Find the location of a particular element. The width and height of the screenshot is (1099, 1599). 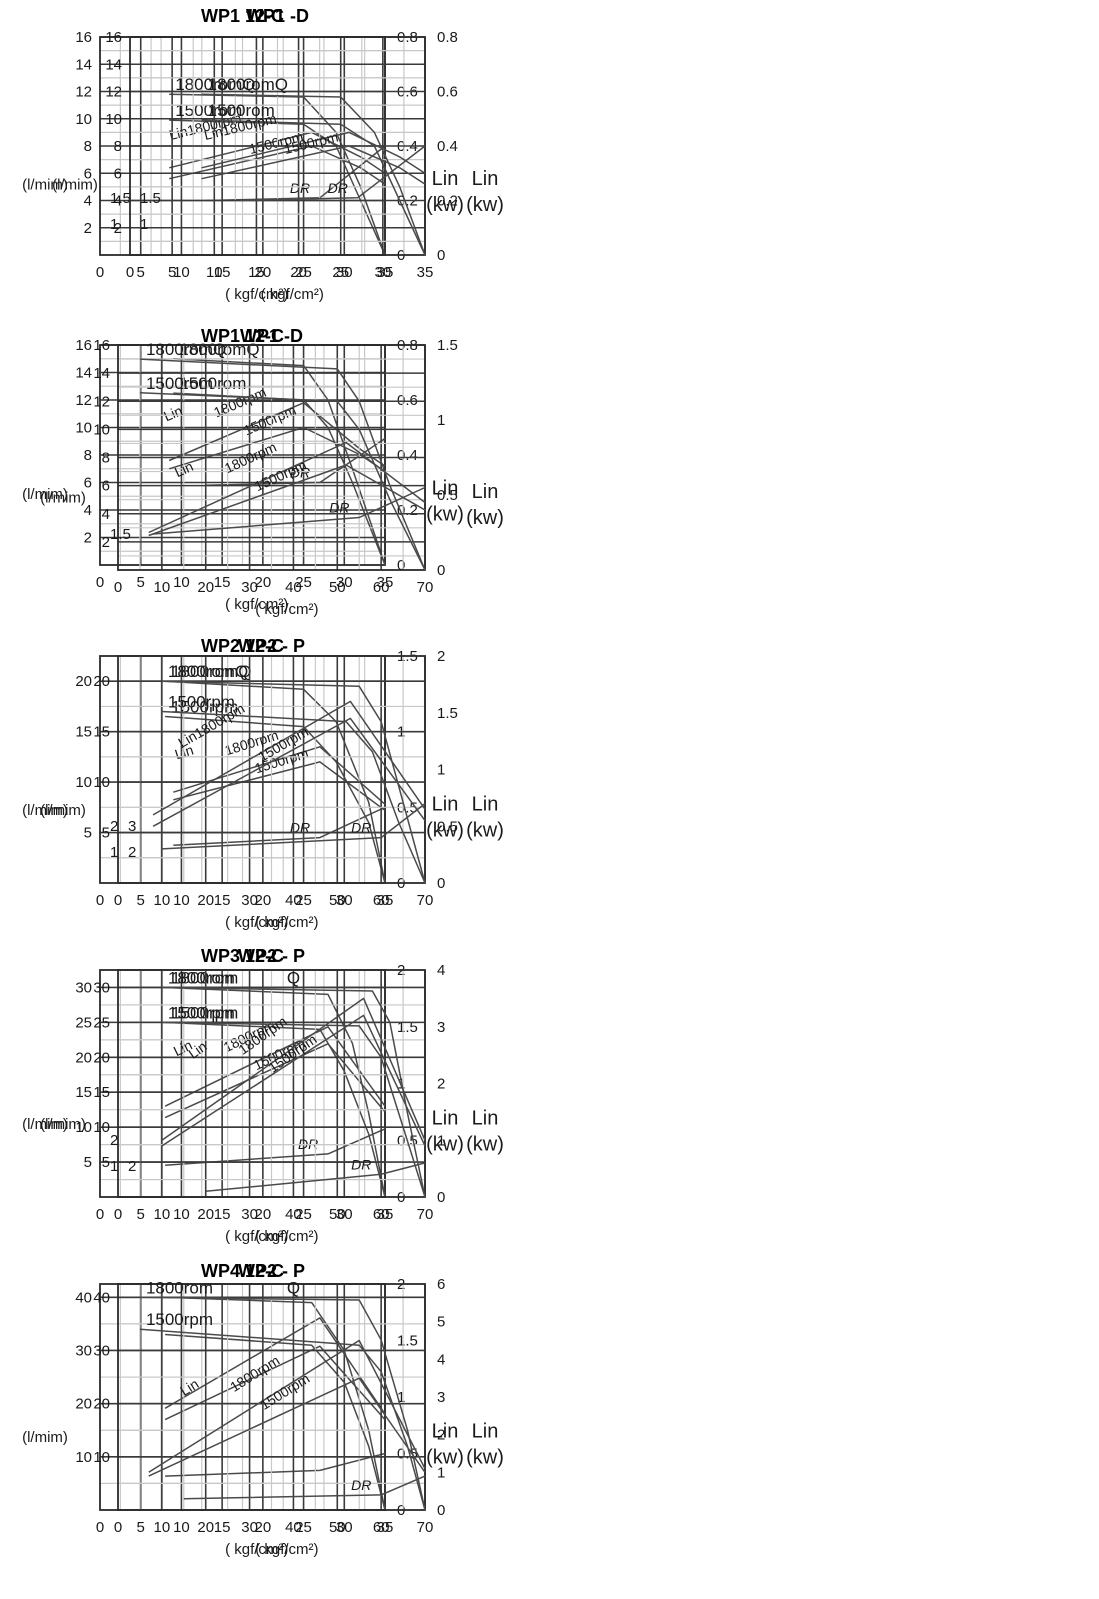

y2-tick-label: 0 is located at coordinates (441, 1197).